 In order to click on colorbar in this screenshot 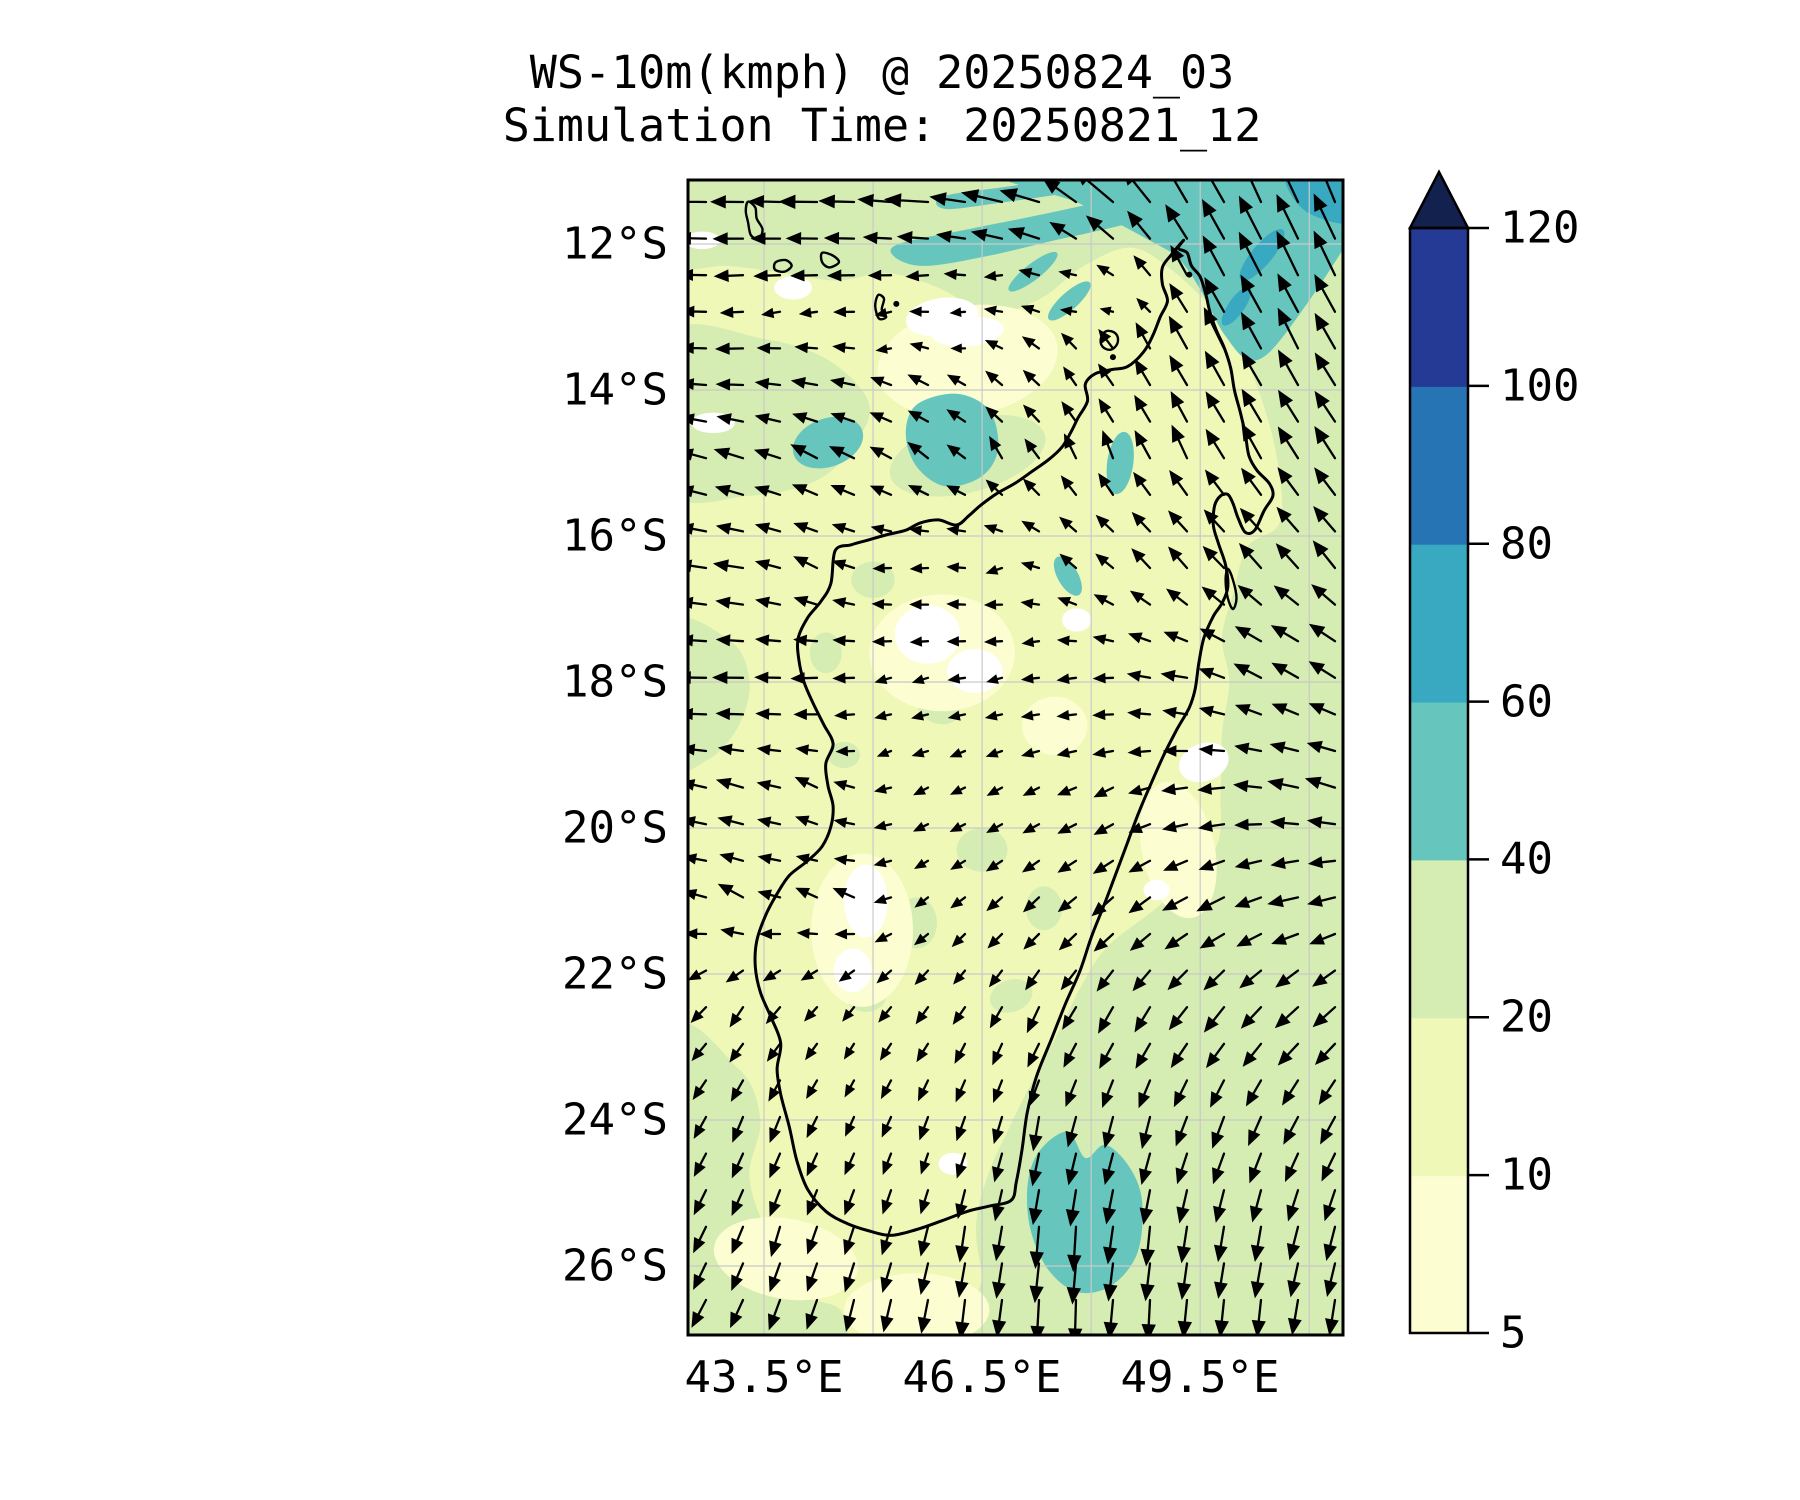, I will do `click(1448, 752)`.